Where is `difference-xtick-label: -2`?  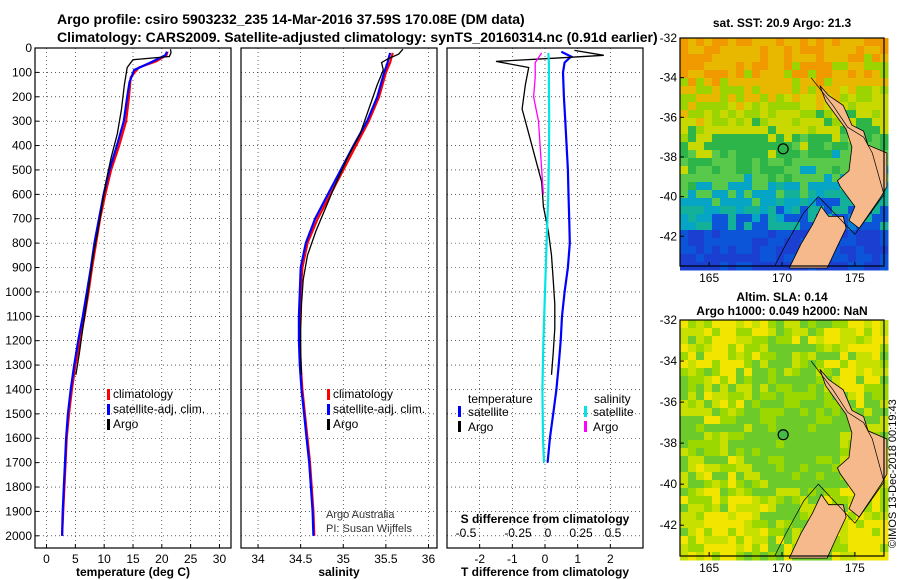 difference-xtick-label: -2 is located at coordinates (479, 559).